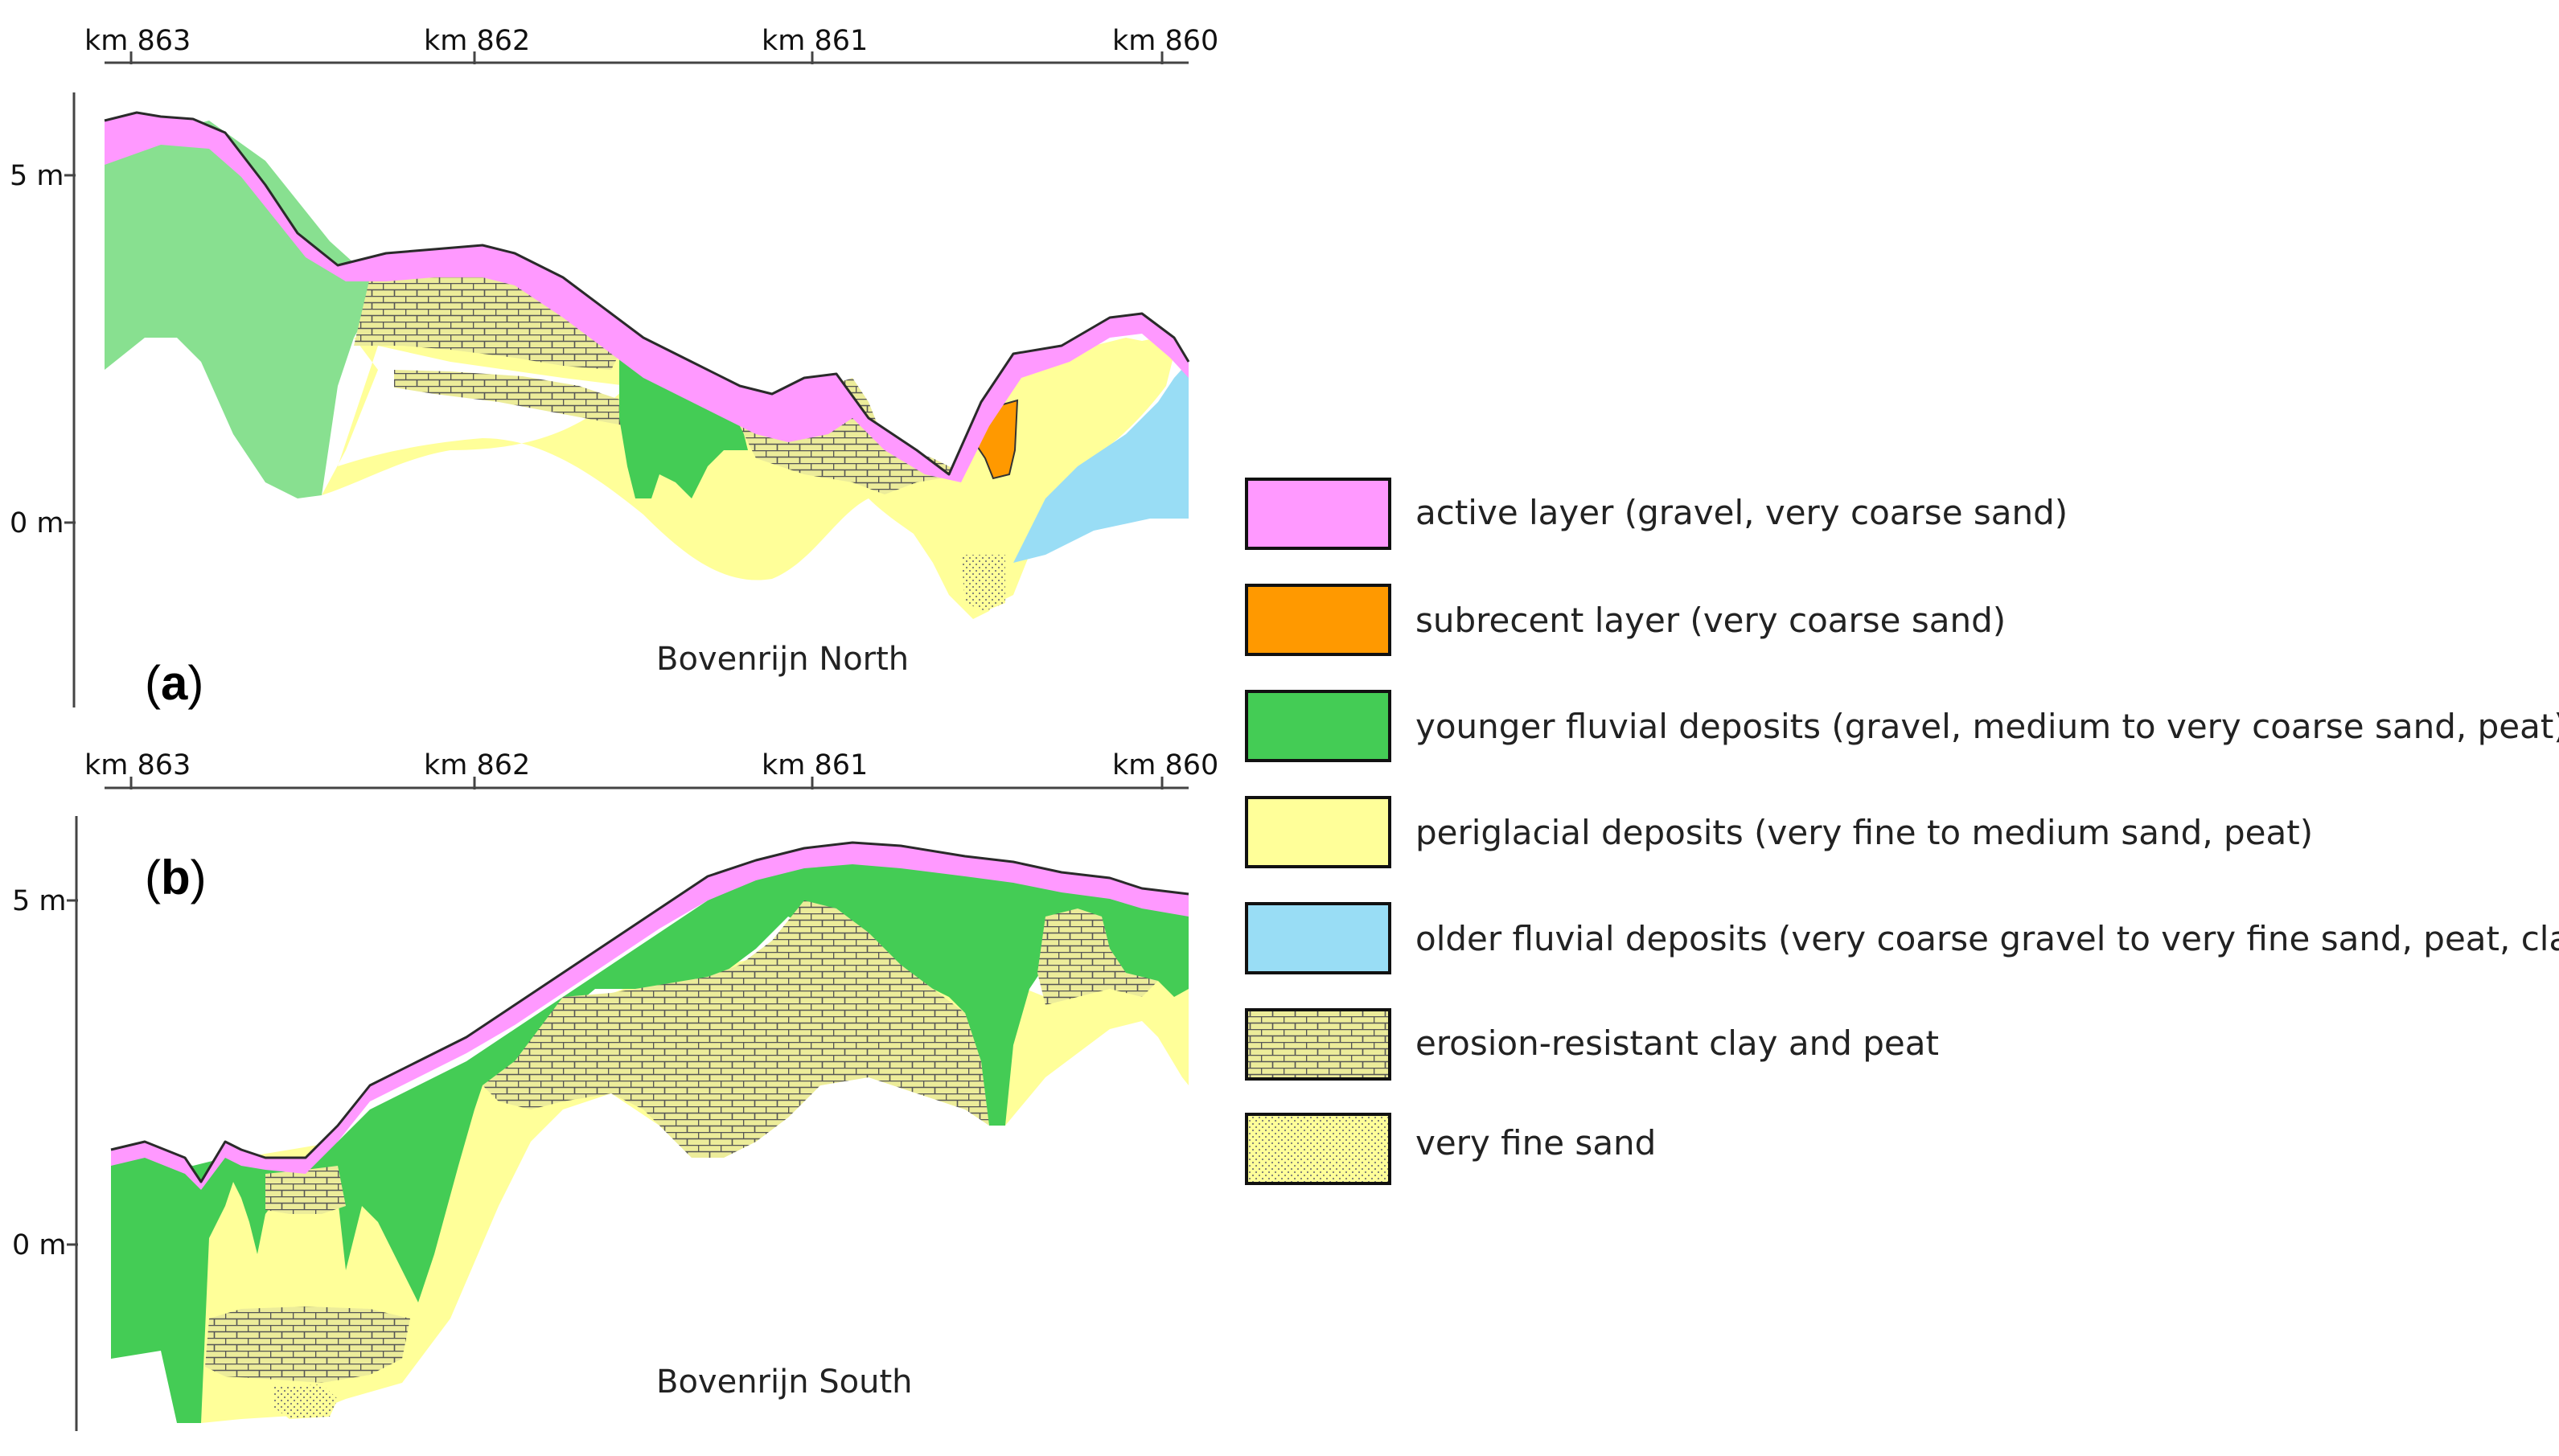 The image size is (2559, 1456). What do you see at coordinates (784, 1382) in the screenshot?
I see `panel-title-b: Bovenrijn South` at bounding box center [784, 1382].